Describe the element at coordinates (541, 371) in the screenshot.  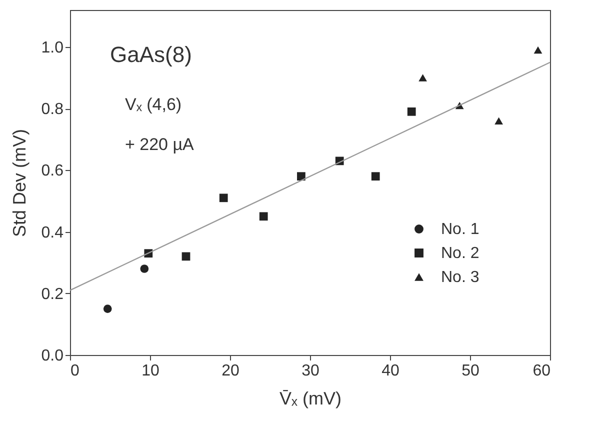
I see `x-tick-label: 60` at that location.